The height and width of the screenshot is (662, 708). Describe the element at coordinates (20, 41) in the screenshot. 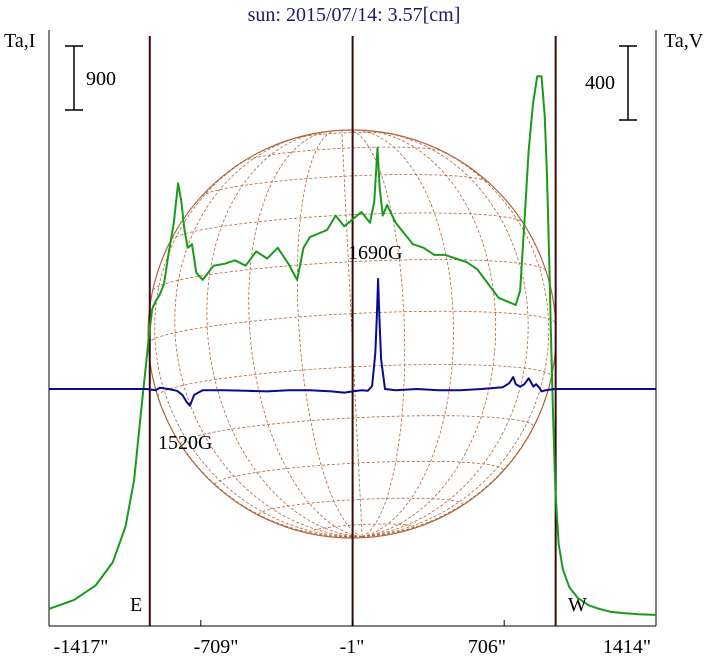

I see `left-axis-label: Ta,I` at that location.